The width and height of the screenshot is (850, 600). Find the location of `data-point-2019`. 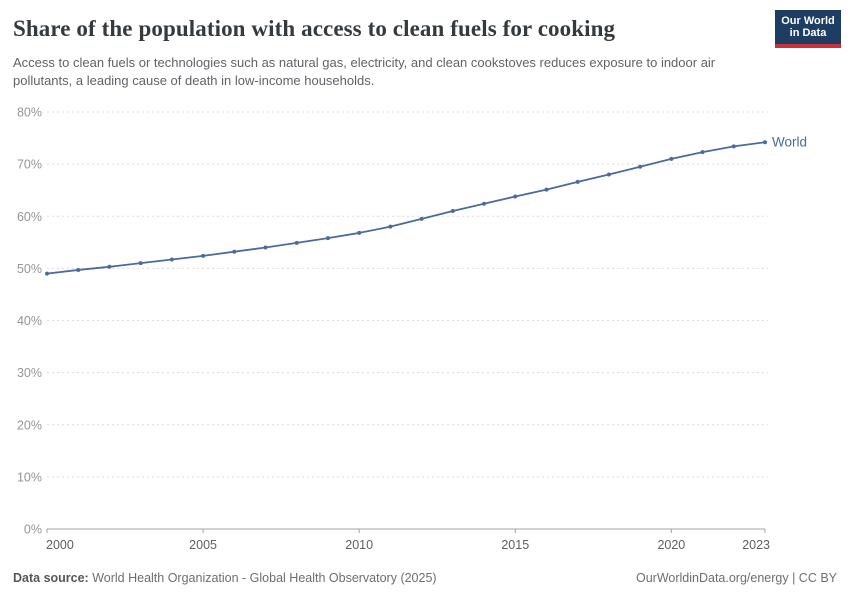

data-point-2019 is located at coordinates (640, 166).